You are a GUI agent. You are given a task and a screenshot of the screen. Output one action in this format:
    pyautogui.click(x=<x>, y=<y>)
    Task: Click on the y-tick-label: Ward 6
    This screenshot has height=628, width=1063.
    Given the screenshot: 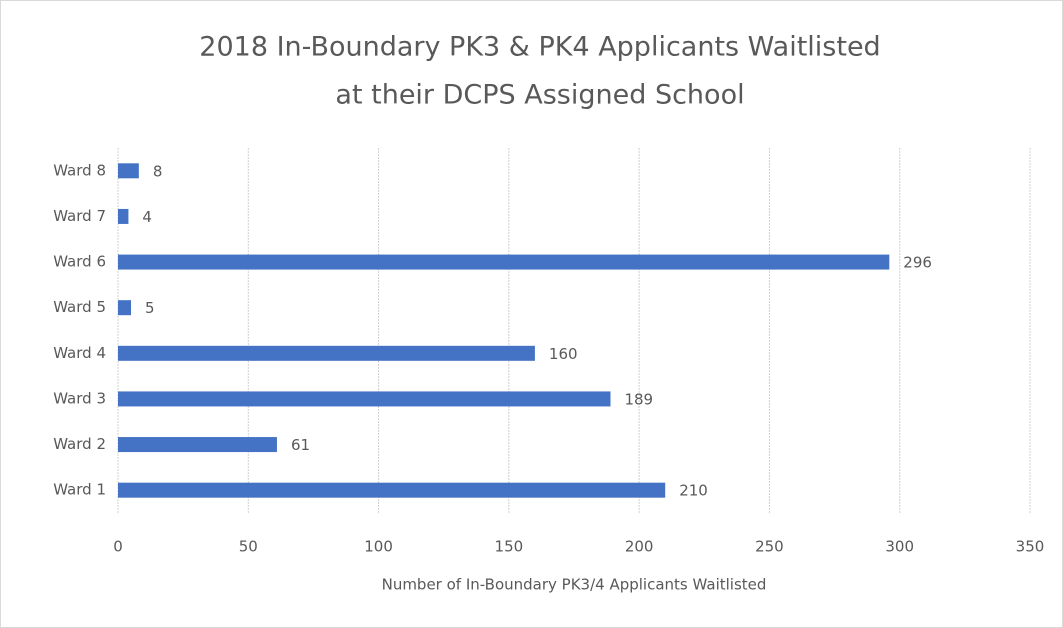 What is the action you would take?
    pyautogui.click(x=79, y=262)
    